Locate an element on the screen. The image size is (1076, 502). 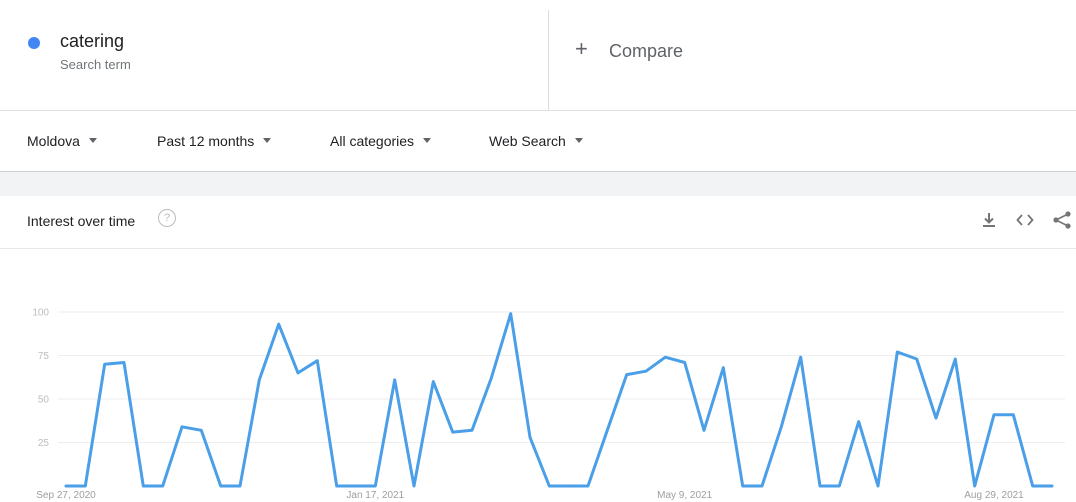
filter-region-label: Moldova is located at coordinates (53, 141).